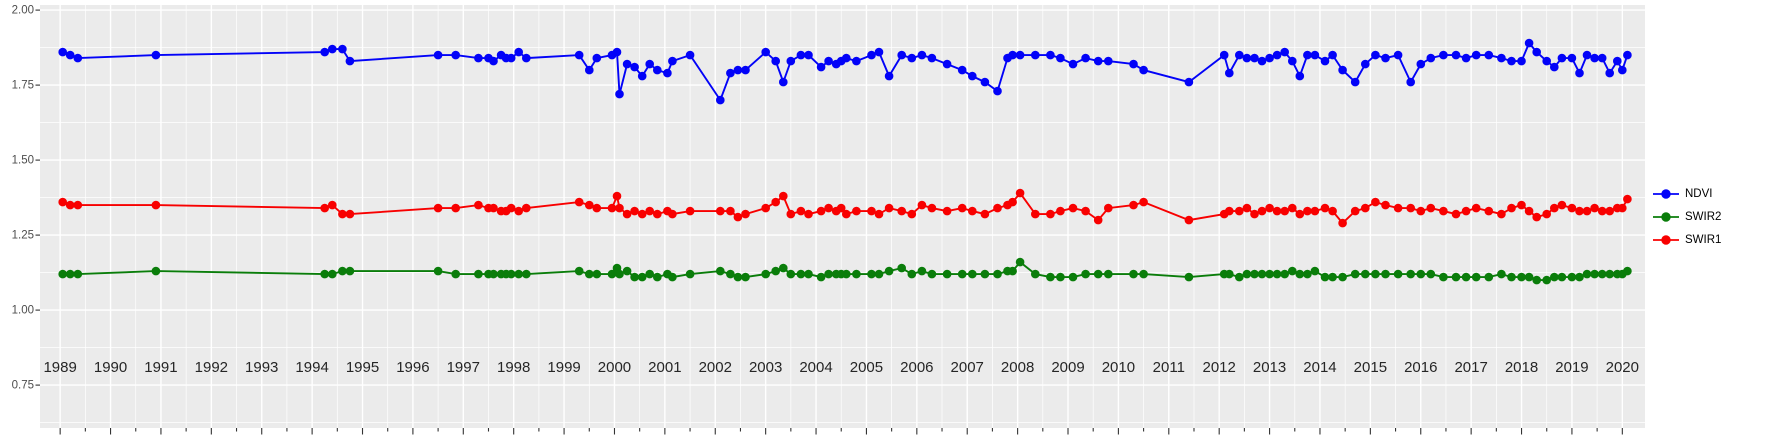 The image size is (1773, 442). What do you see at coordinates (866, 367) in the screenshot?
I see `x-tick-label: 2005` at bounding box center [866, 367].